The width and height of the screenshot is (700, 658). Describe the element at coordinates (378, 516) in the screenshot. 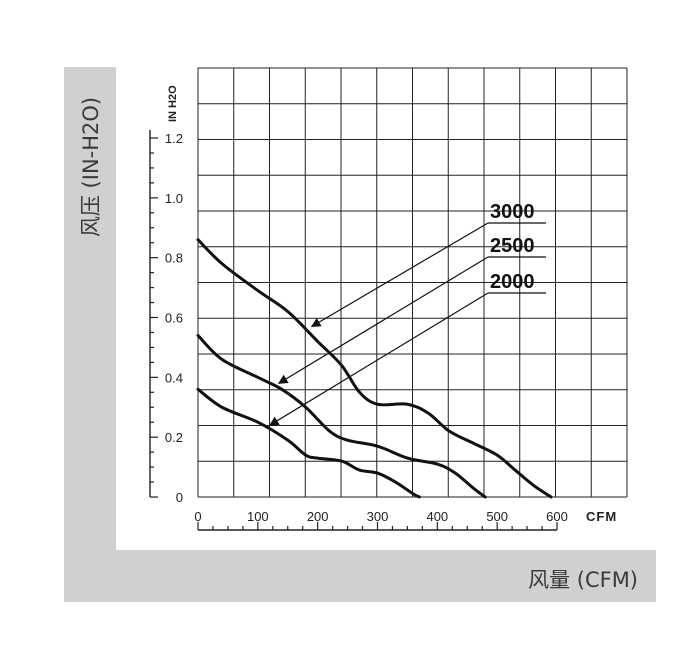

I see `x-tick-label: 300` at that location.